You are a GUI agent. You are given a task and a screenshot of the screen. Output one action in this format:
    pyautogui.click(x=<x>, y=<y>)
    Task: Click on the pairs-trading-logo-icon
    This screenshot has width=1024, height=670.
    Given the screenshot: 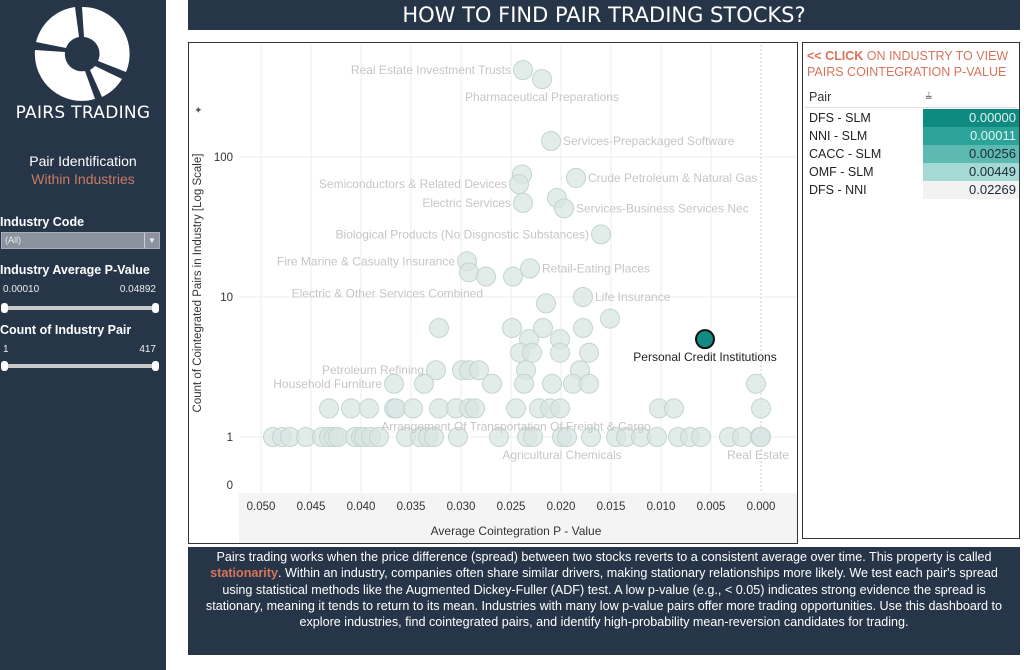 What is the action you would take?
    pyautogui.click(x=82, y=53)
    